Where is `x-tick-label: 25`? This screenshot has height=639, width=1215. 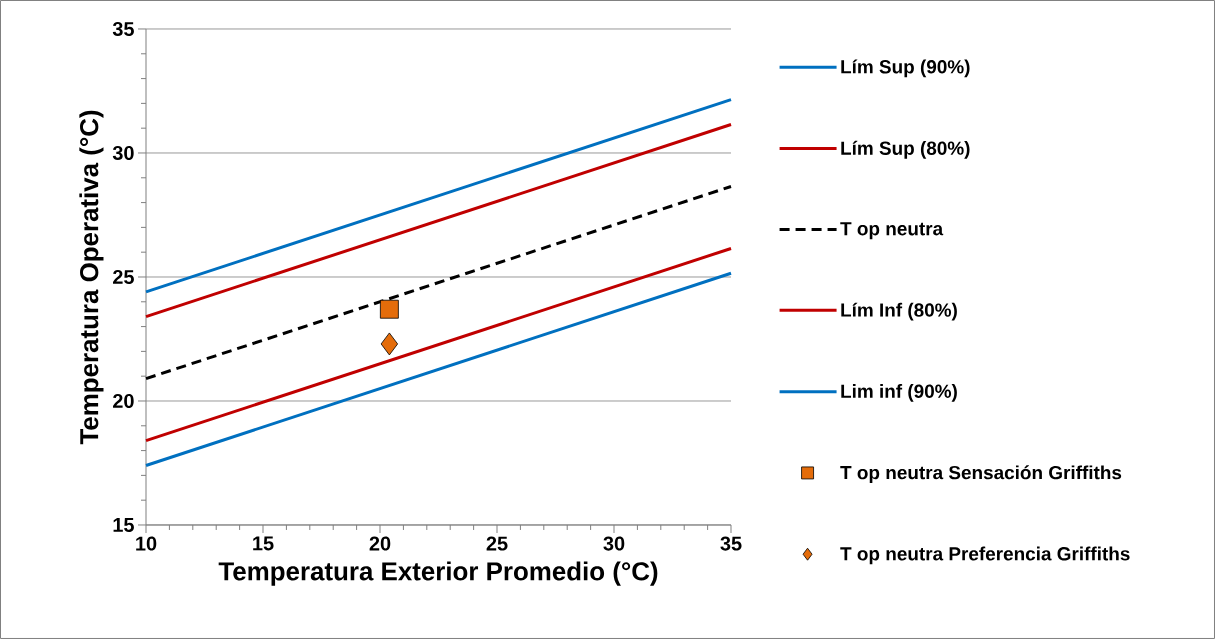
x-tick-label: 25 is located at coordinates (497, 543).